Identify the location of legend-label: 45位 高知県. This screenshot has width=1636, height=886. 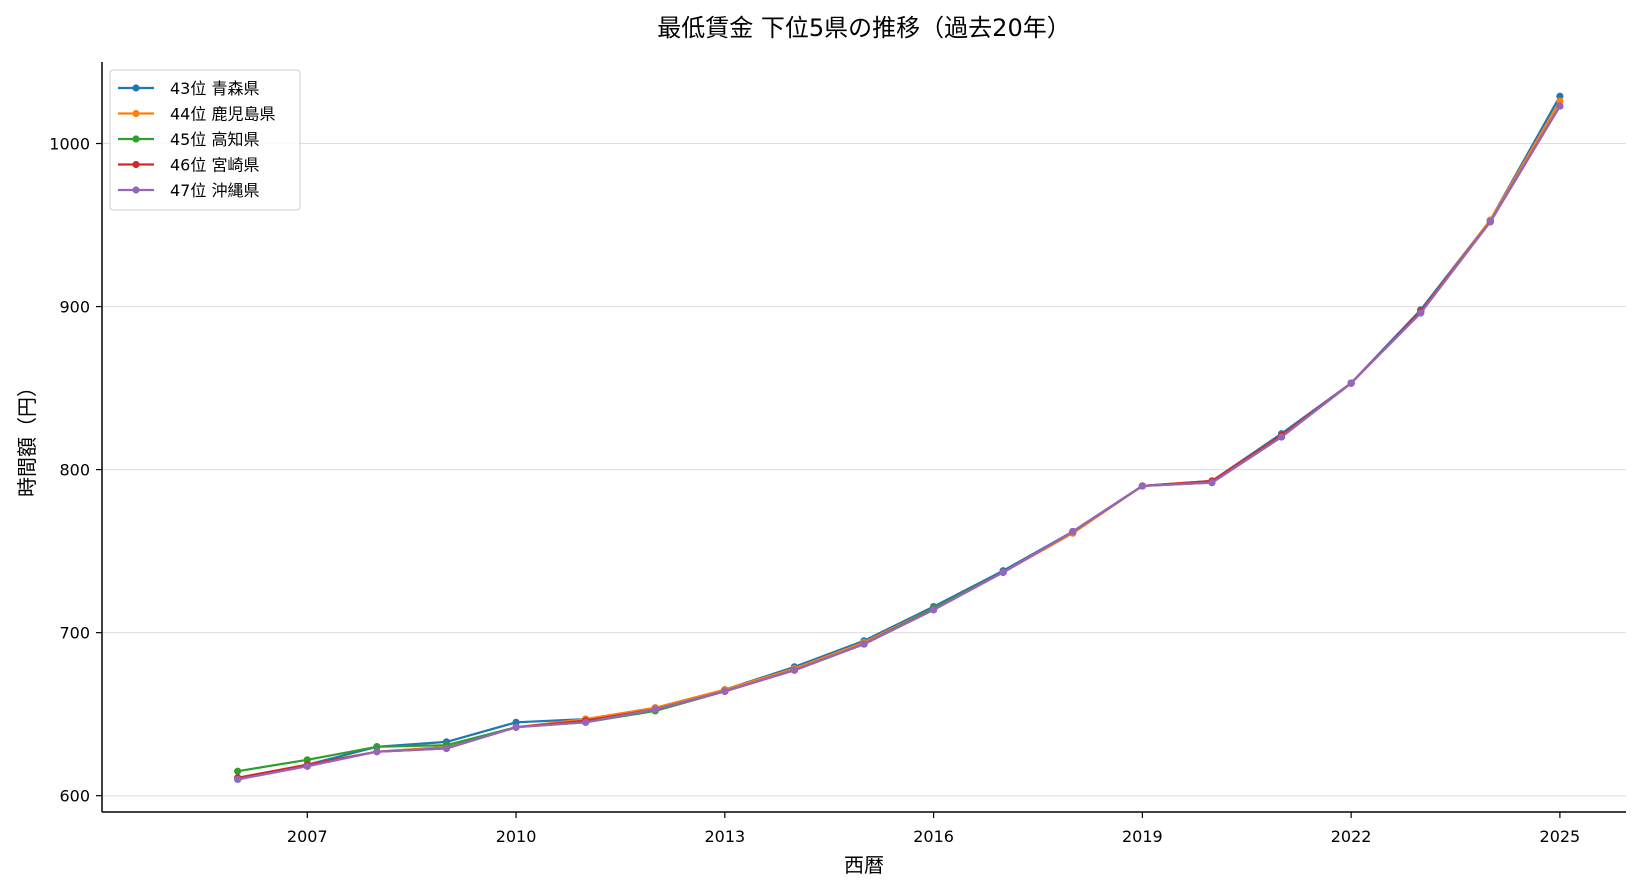
(214, 139).